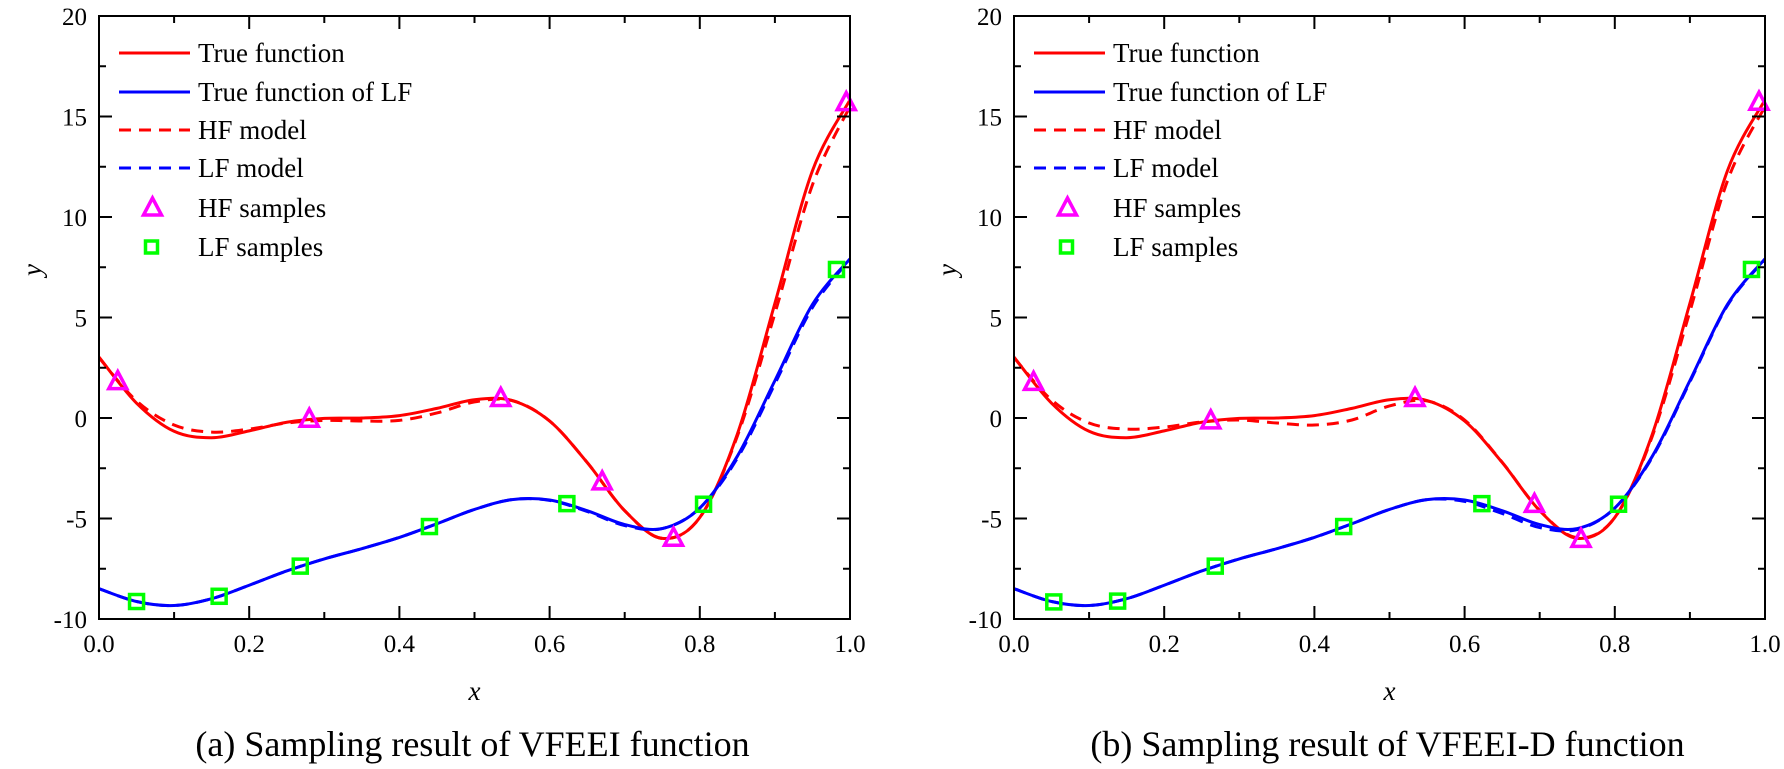 This screenshot has height=769, width=1784. Describe the element at coordinates (472, 744) in the screenshot. I see `figure-caption: (a) Sampling result of VFEEI function` at that location.